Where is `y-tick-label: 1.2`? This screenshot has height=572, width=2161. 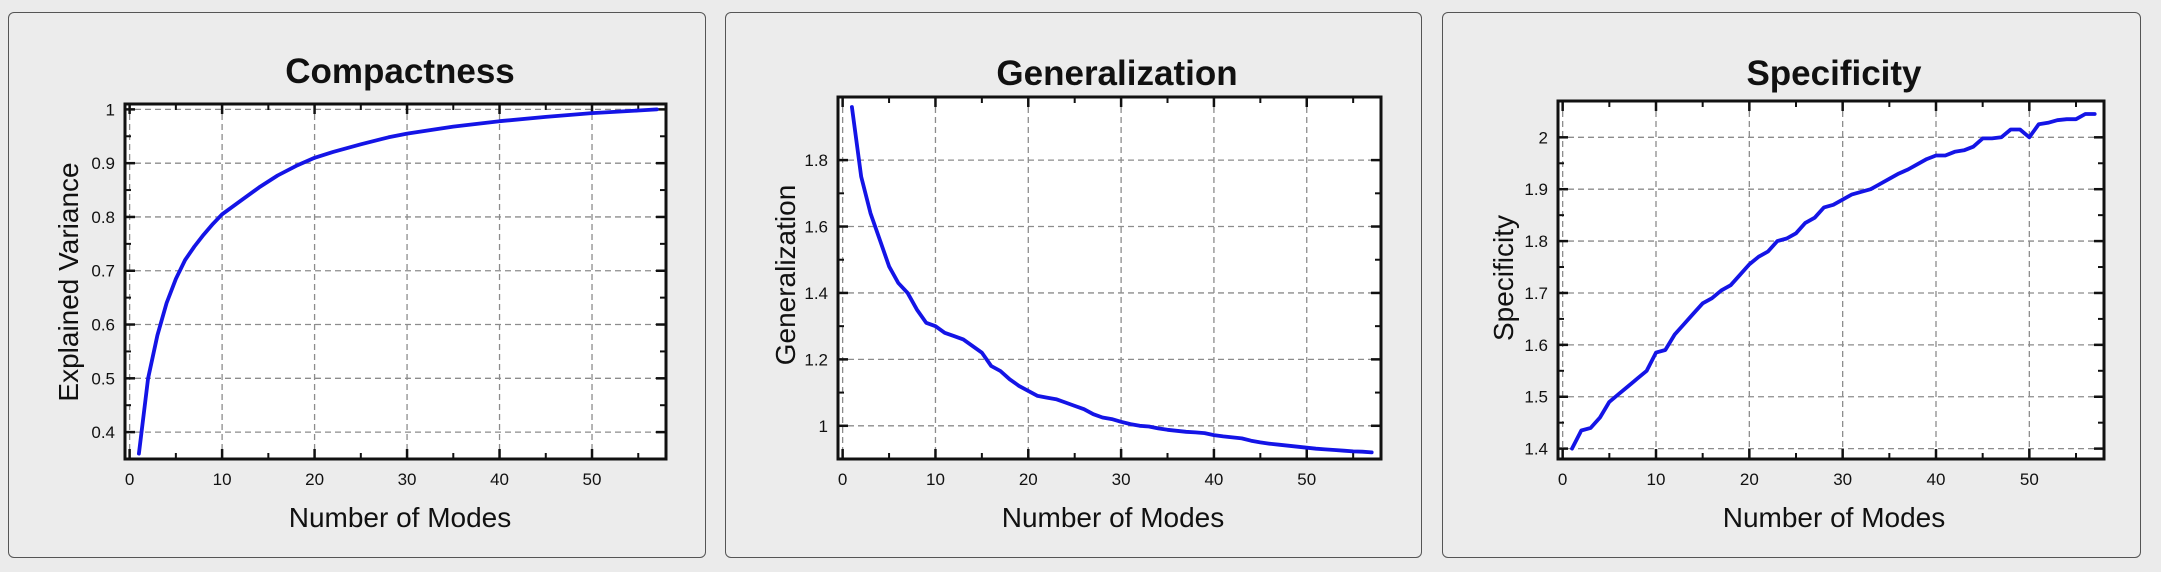 y-tick-label: 1.2 is located at coordinates (816, 359).